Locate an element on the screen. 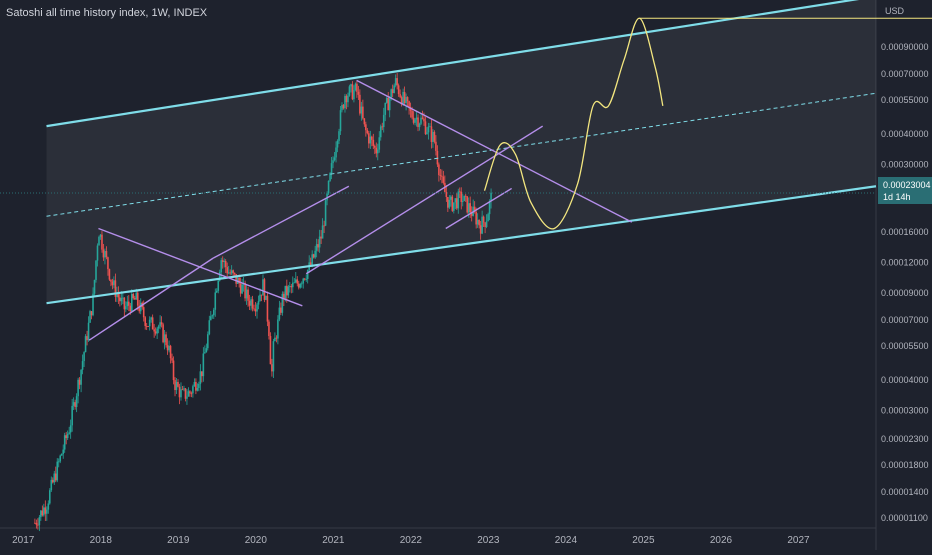  price-tick-label: 0.00005500 is located at coordinates (905, 346).